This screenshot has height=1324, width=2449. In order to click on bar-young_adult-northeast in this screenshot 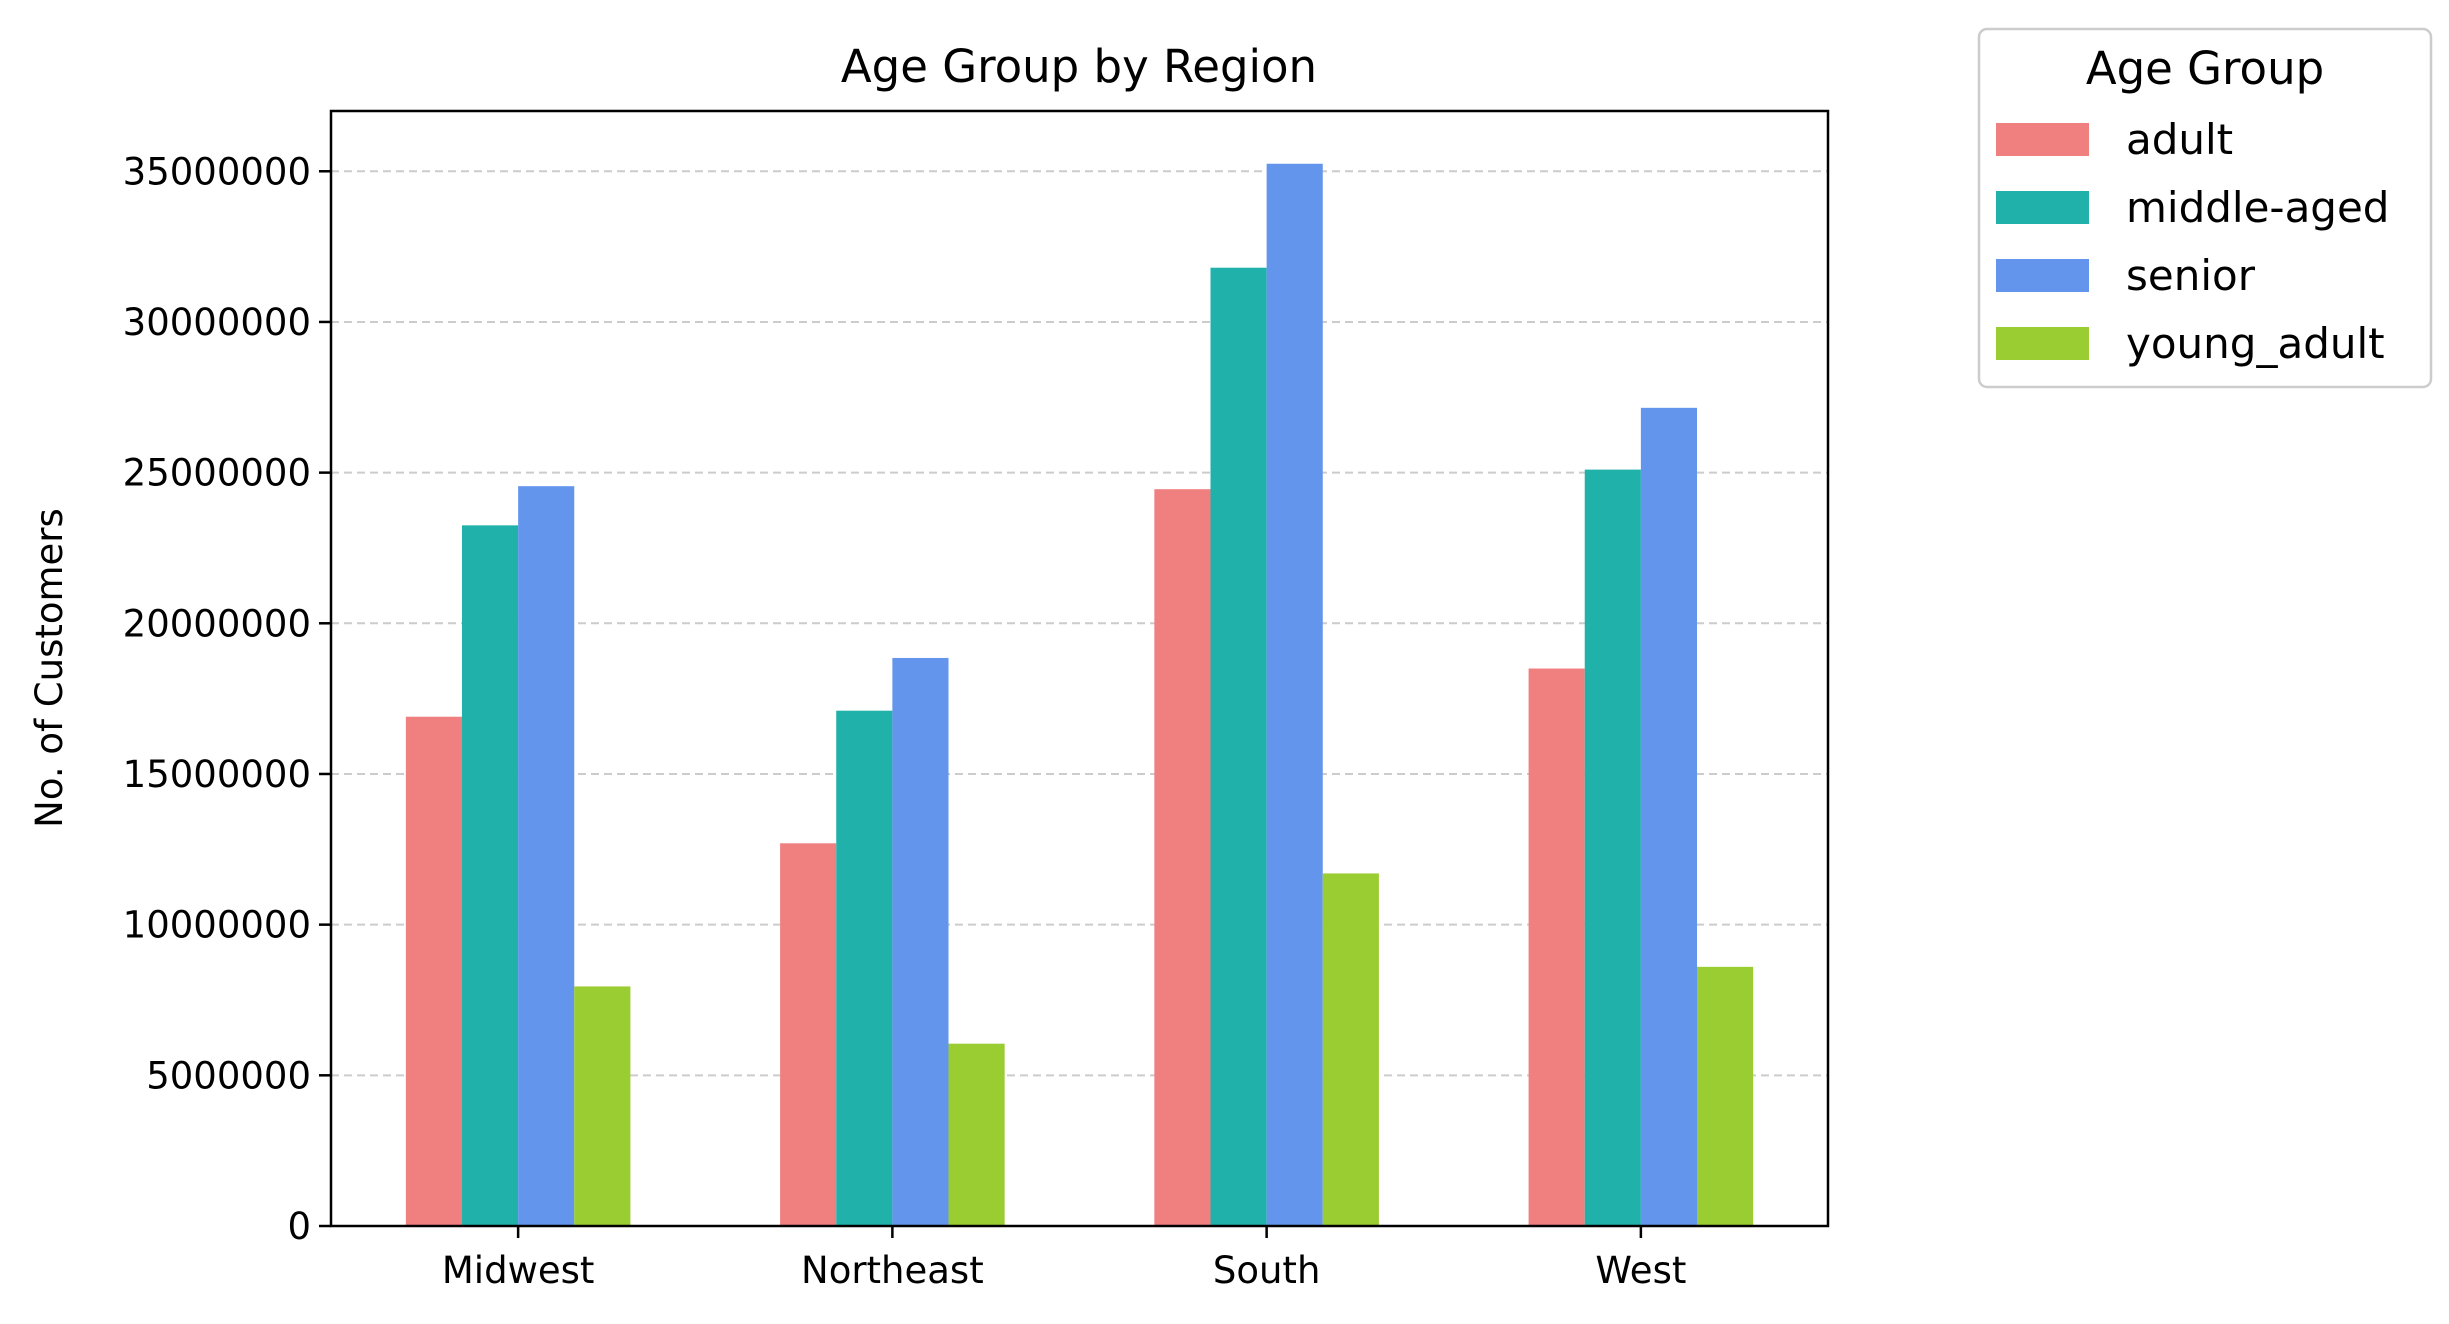, I will do `click(976, 1134)`.